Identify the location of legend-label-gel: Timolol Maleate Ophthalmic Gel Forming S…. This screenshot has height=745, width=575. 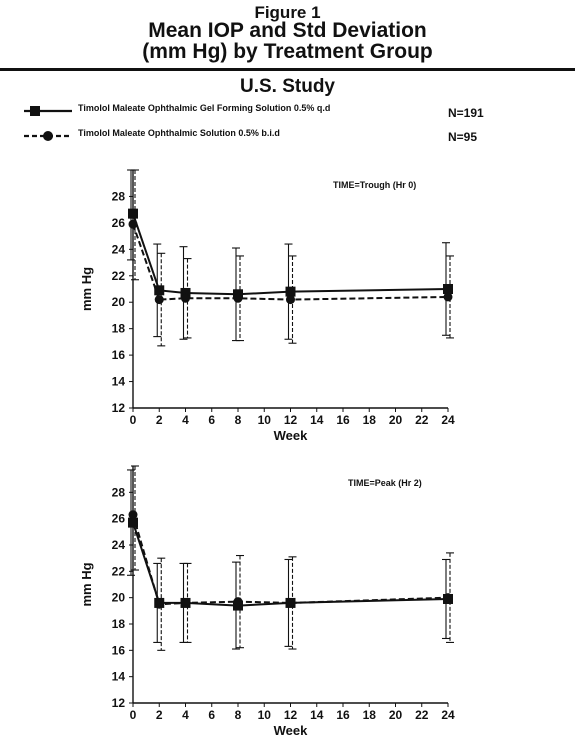
(204, 108).